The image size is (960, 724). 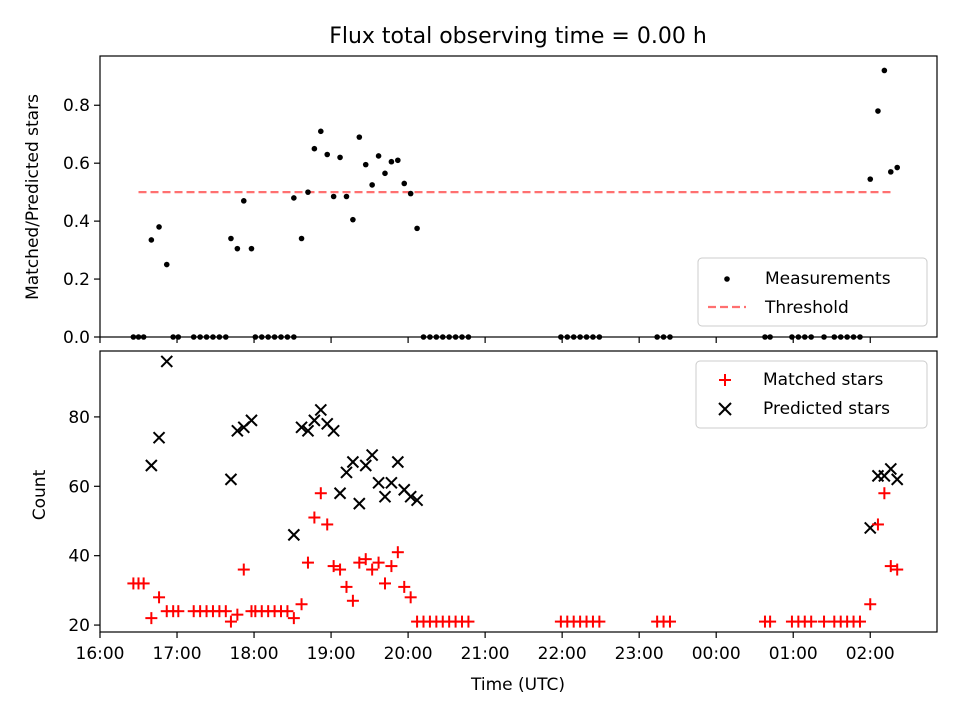 I want to click on legend-predicted-marker, so click(x=725, y=409).